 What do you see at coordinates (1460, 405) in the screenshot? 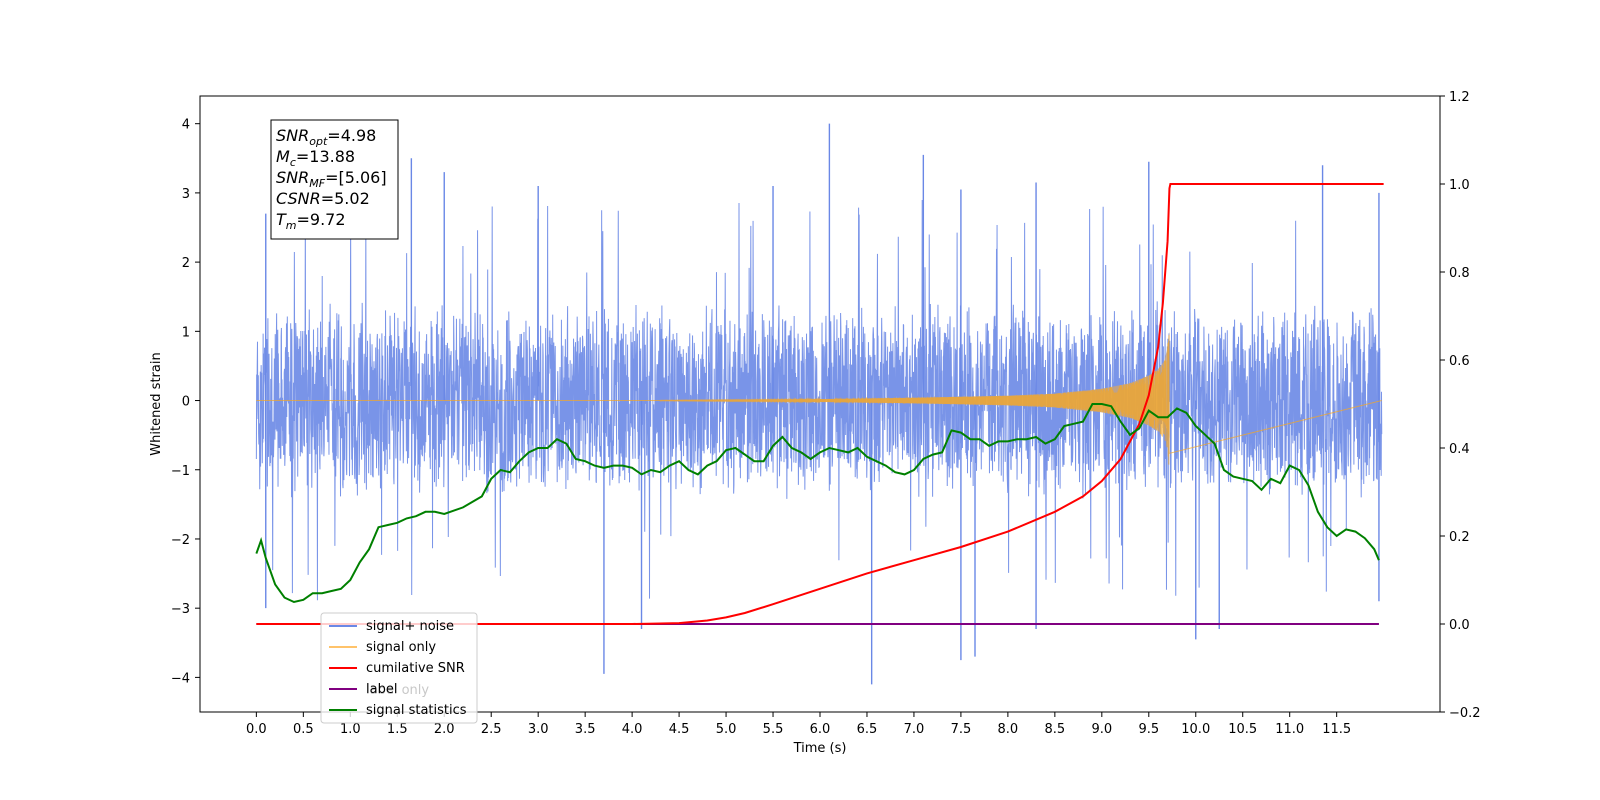
I see `y-axis-right: −0.2 0.0 0.2 0.4 0.6 0.8 1.0 1.2` at bounding box center [1460, 405].